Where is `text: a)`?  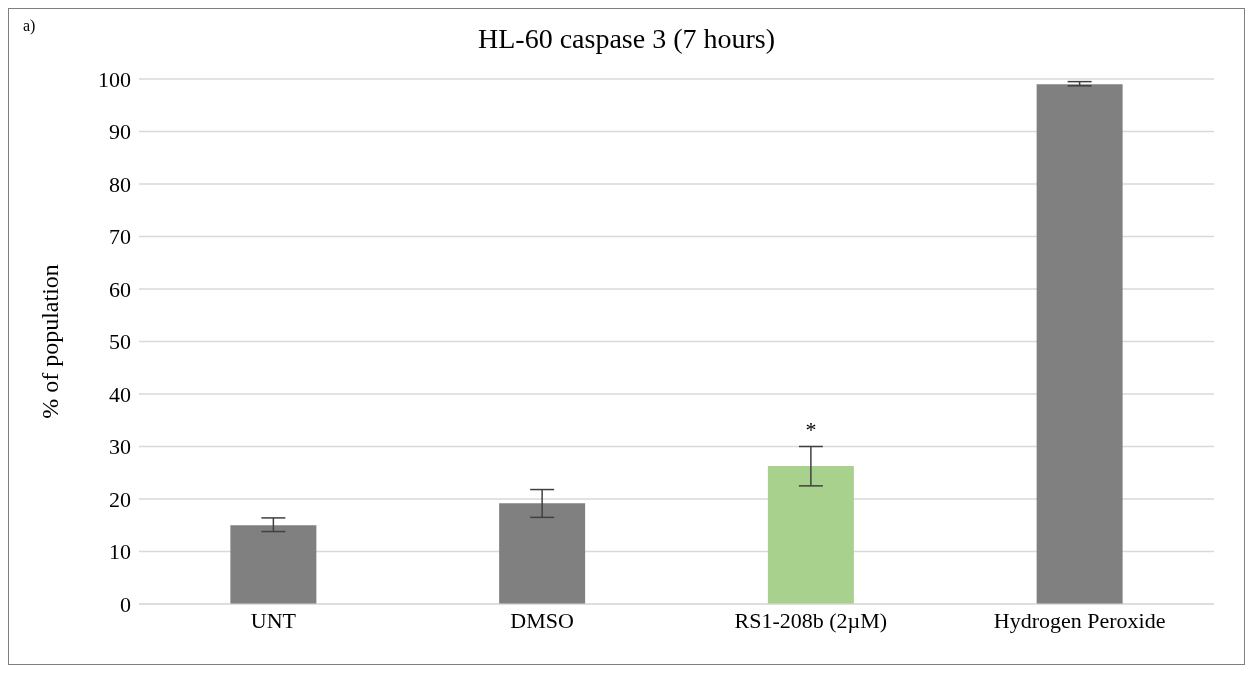 text: a) is located at coordinates (29, 26).